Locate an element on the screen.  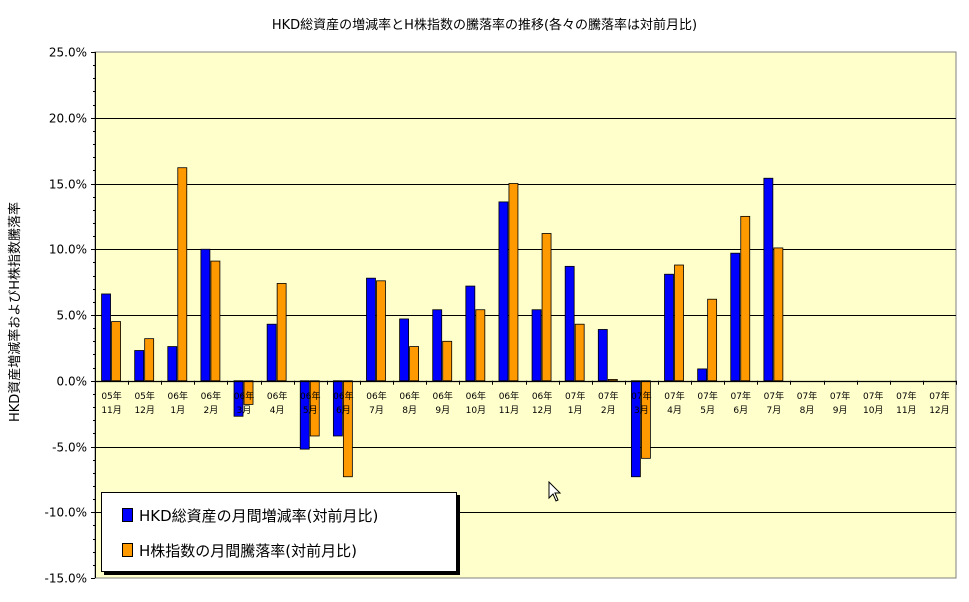
legend-label-hkd: HKD総資産の月間増減率(対前月比) is located at coordinates (259, 515).